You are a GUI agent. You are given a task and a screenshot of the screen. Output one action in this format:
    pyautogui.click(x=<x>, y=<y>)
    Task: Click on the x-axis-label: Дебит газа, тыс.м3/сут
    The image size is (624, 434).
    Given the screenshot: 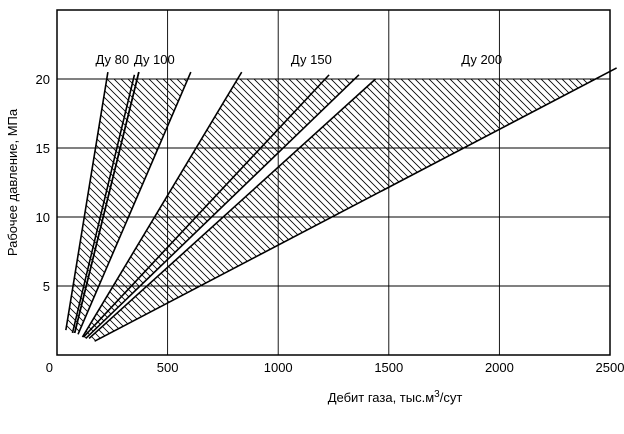 What is the action you would take?
    pyautogui.click(x=395, y=397)
    